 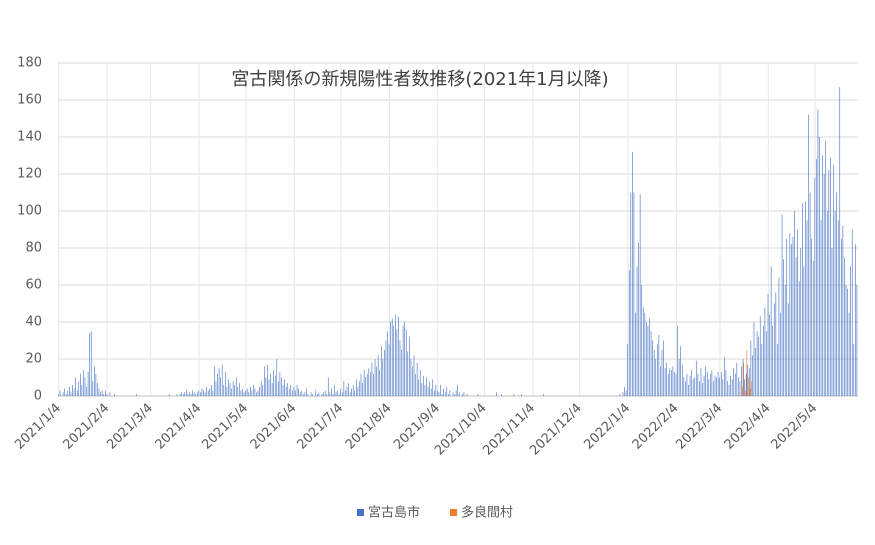 What do you see at coordinates (419, 79) in the screenshot?
I see `chart-title: 宮古関係の新規陽性者数推移(2021年1月以降)` at bounding box center [419, 79].